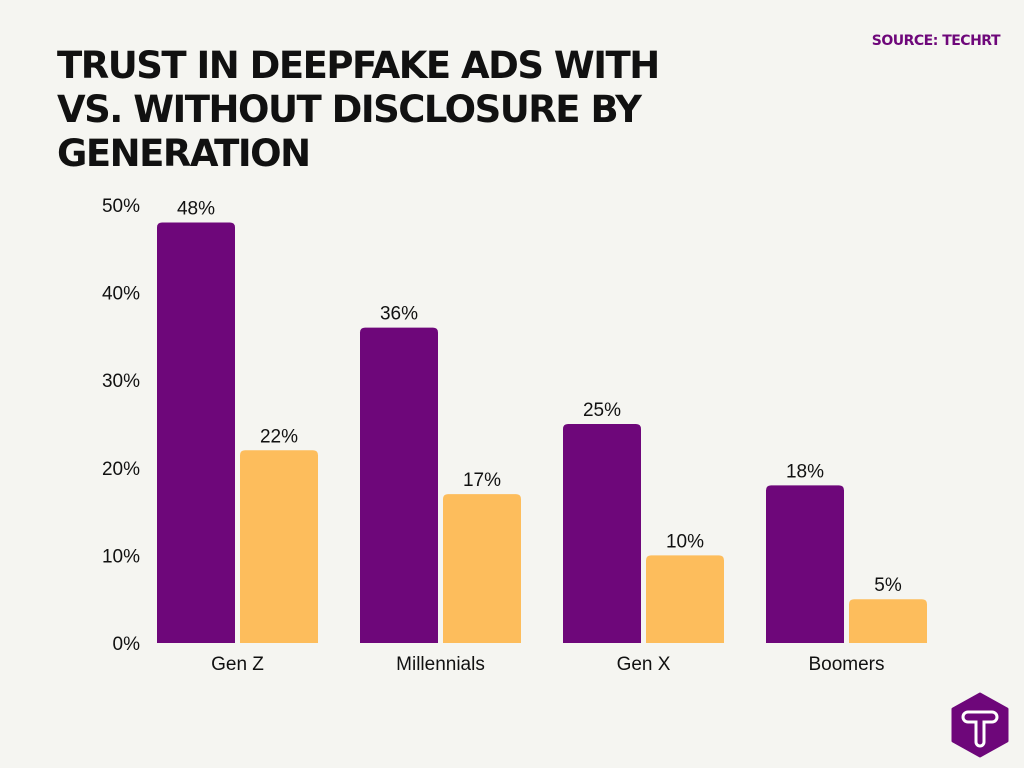  What do you see at coordinates (980, 725) in the screenshot?
I see `techrt-logo-icon` at bounding box center [980, 725].